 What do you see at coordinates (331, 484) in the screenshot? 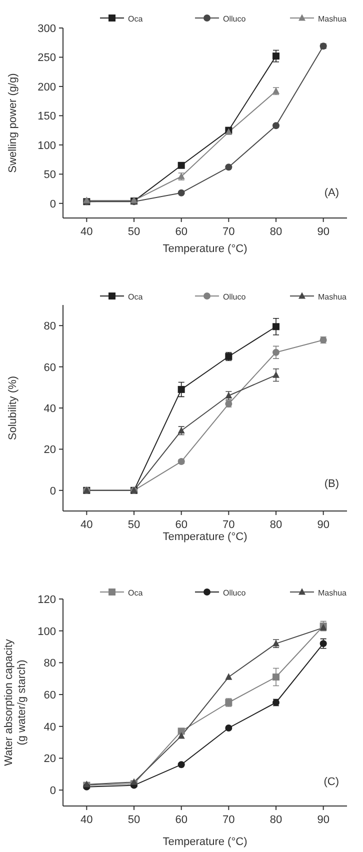
I see `annotation: (B)` at bounding box center [331, 484].